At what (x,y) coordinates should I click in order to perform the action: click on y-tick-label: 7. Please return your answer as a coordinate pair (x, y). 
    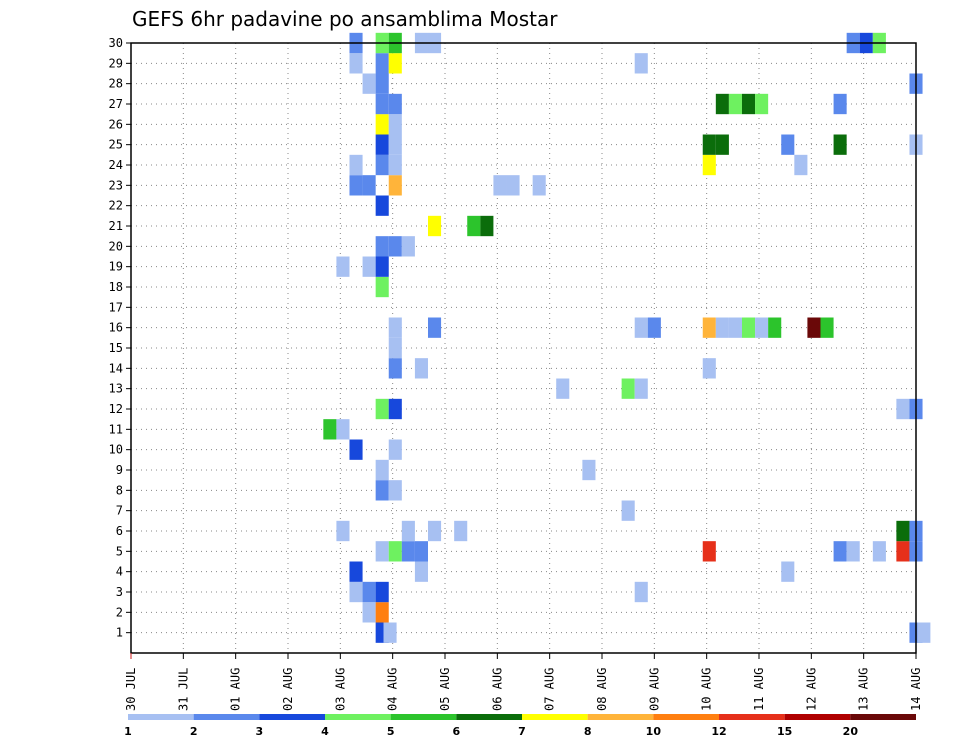
    Looking at the image, I should click on (119, 511).